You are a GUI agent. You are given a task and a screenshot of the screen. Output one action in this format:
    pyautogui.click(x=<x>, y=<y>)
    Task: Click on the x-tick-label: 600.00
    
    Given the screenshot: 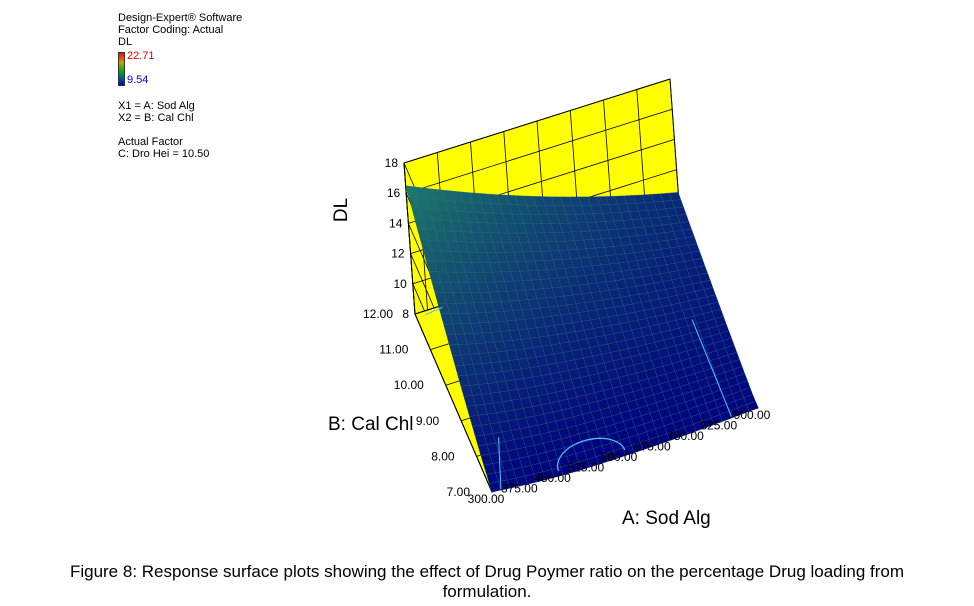 What is the action you would take?
    pyautogui.click(x=619, y=457)
    